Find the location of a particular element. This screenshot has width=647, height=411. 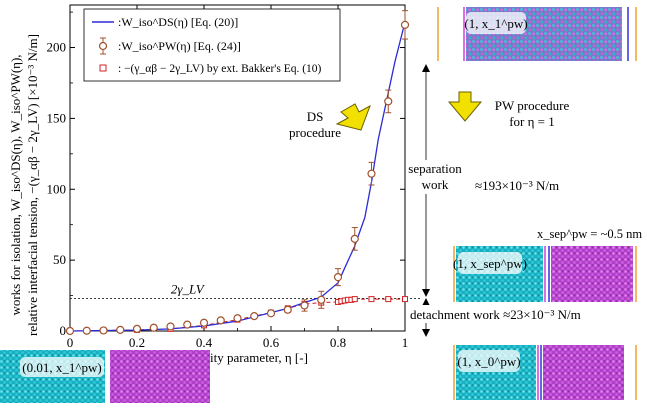

separation-work-label-bg is located at coordinates (436, 177).